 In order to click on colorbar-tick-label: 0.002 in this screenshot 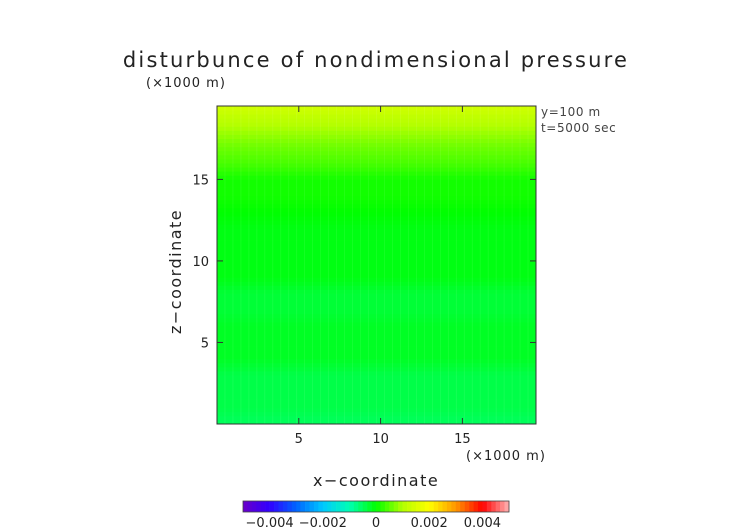, I will do `click(429, 523)`.